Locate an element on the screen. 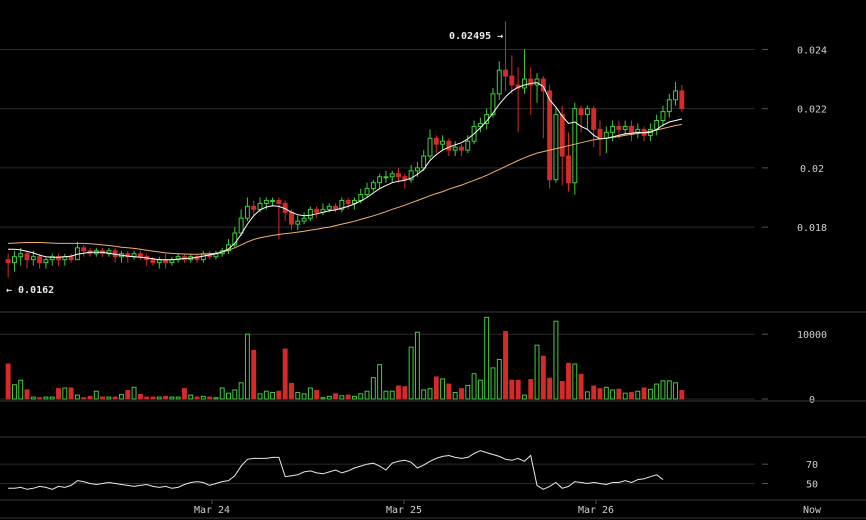 The width and height of the screenshot is (866, 520). y-tick-label: 0.018 is located at coordinates (812, 228).